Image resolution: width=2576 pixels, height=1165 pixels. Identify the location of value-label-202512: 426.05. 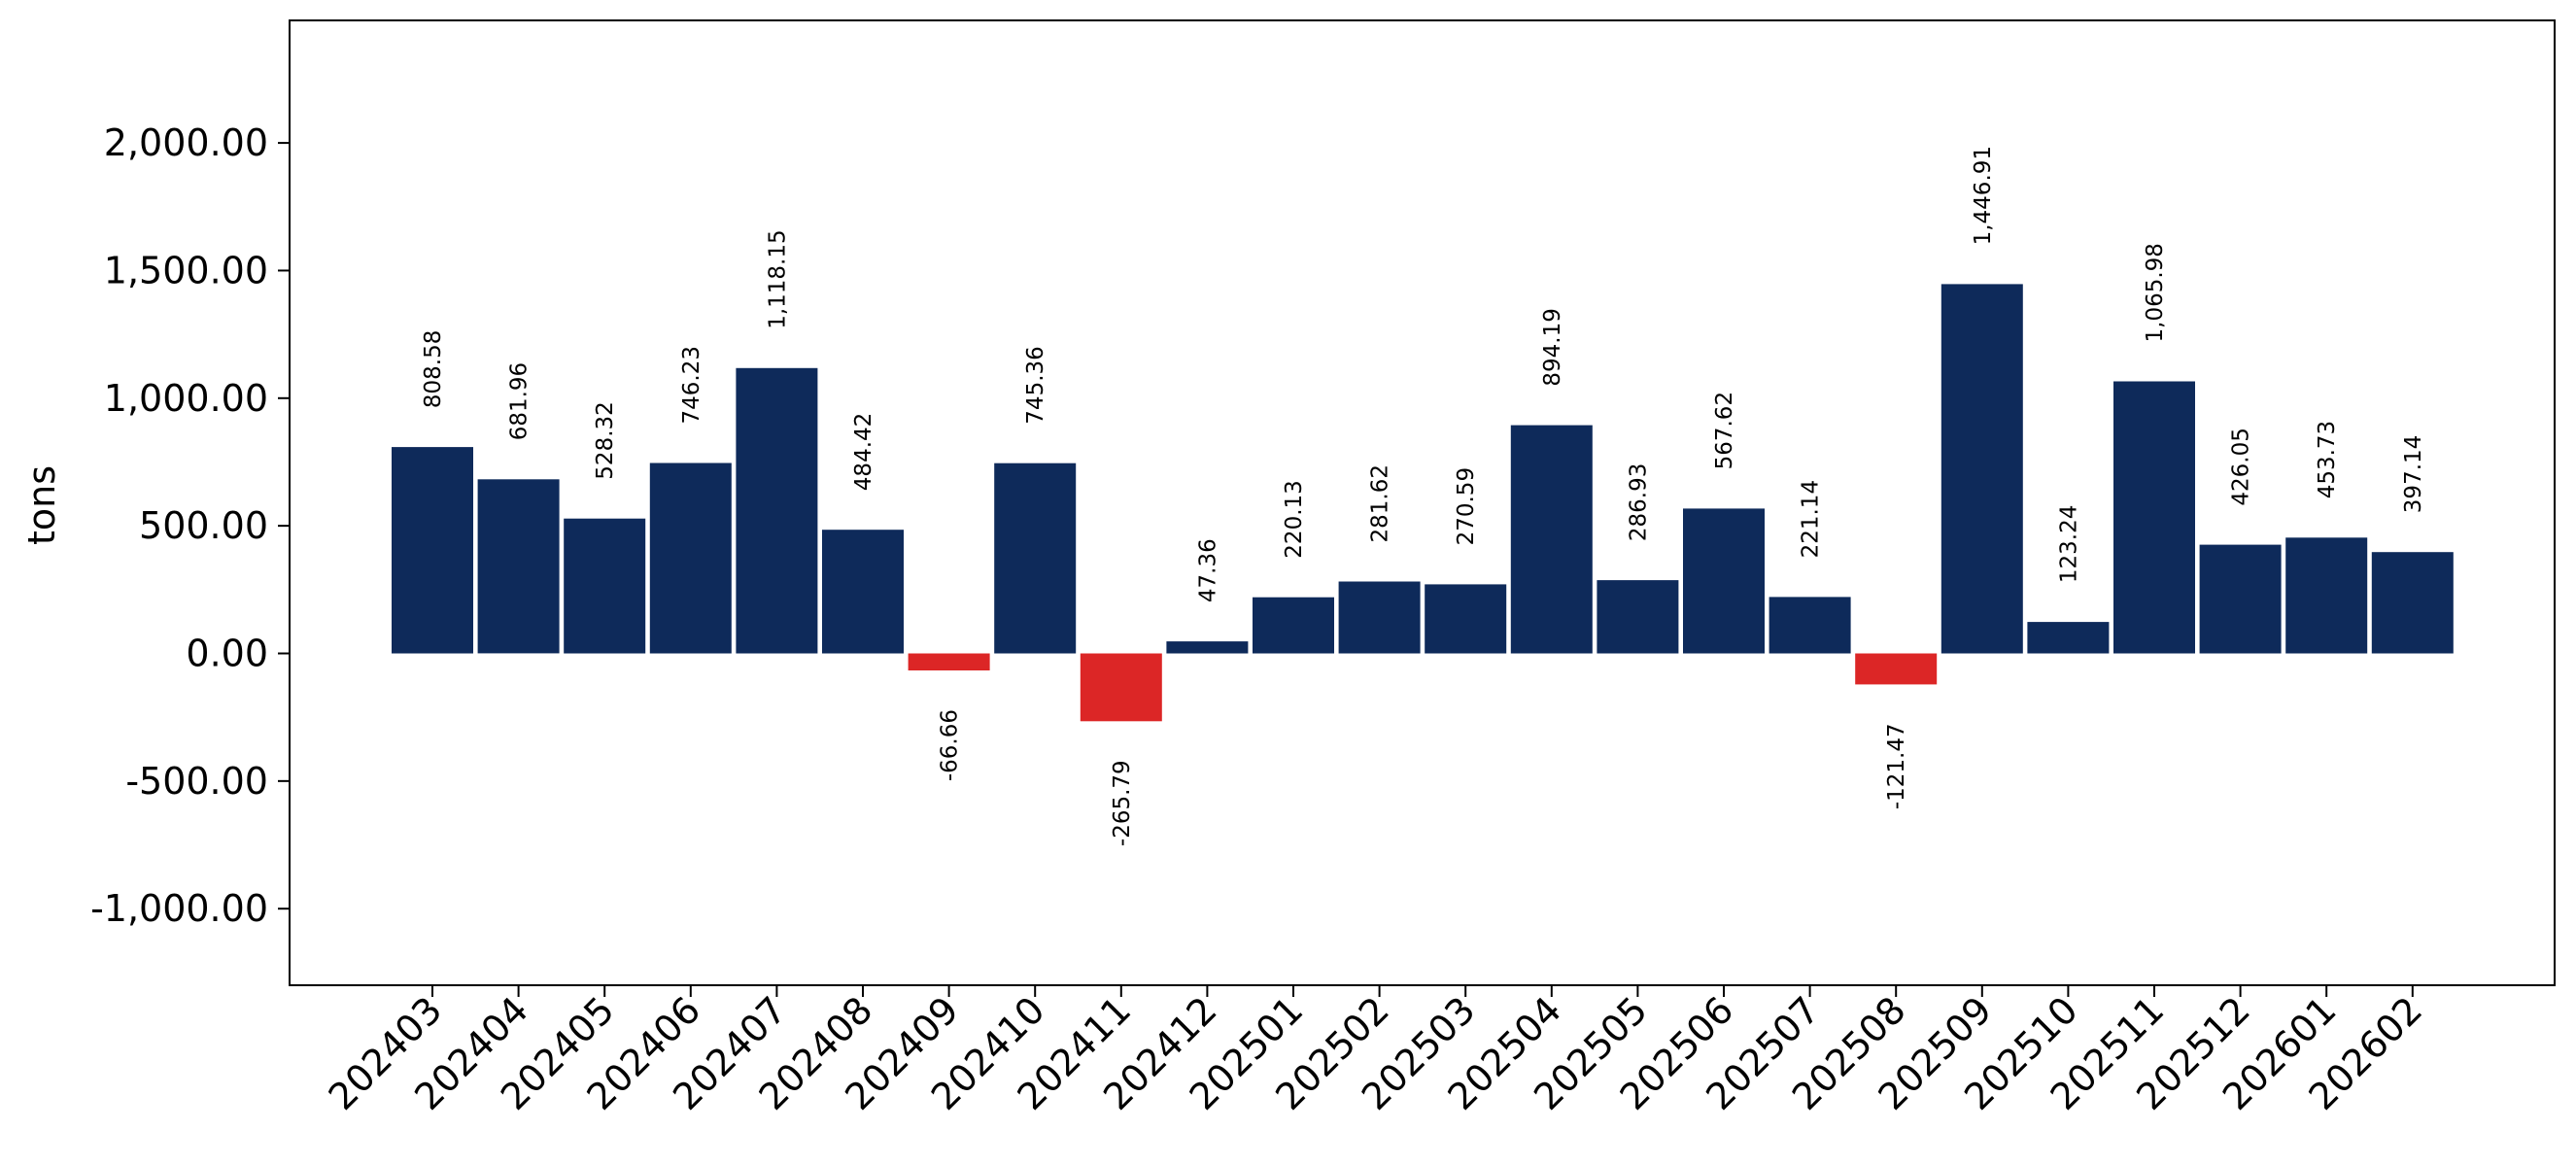
(2241, 467).